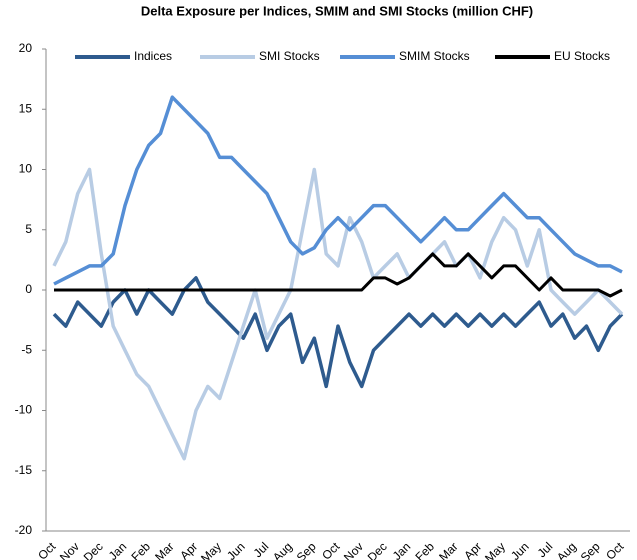 The width and height of the screenshot is (637, 560). Describe the element at coordinates (26, 349) in the screenshot. I see `y-tick-label: -5` at that location.